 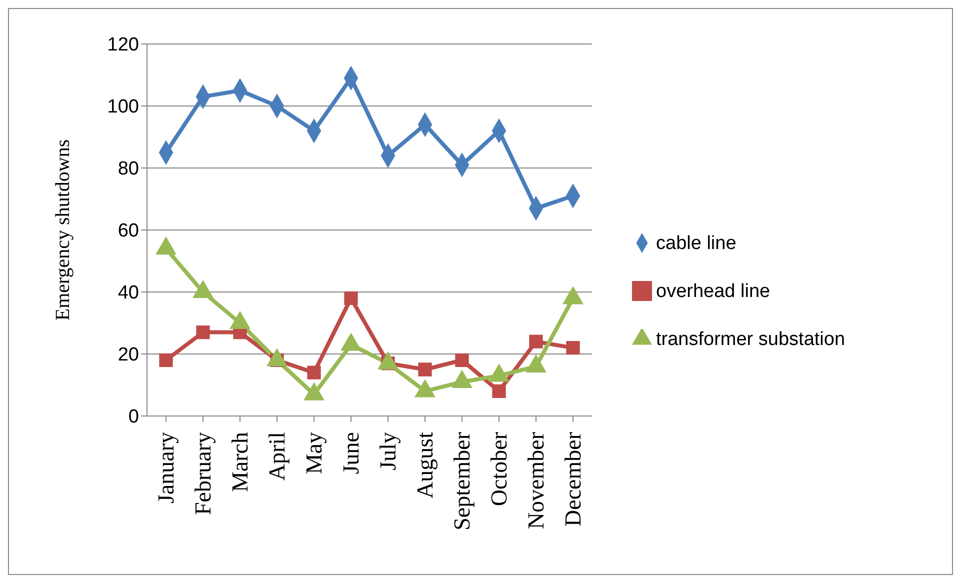 I want to click on x-tick-label: May, so click(x=314, y=453).